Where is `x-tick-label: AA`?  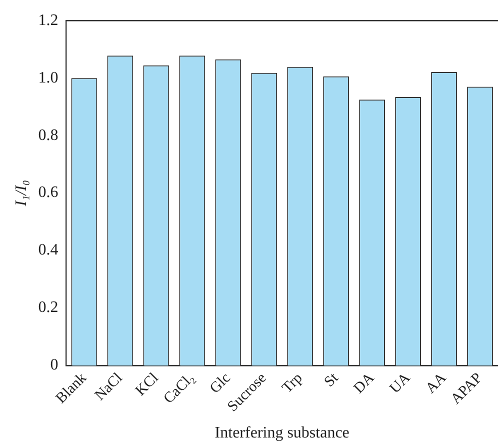 x-tick-label: AA is located at coordinates (436, 383).